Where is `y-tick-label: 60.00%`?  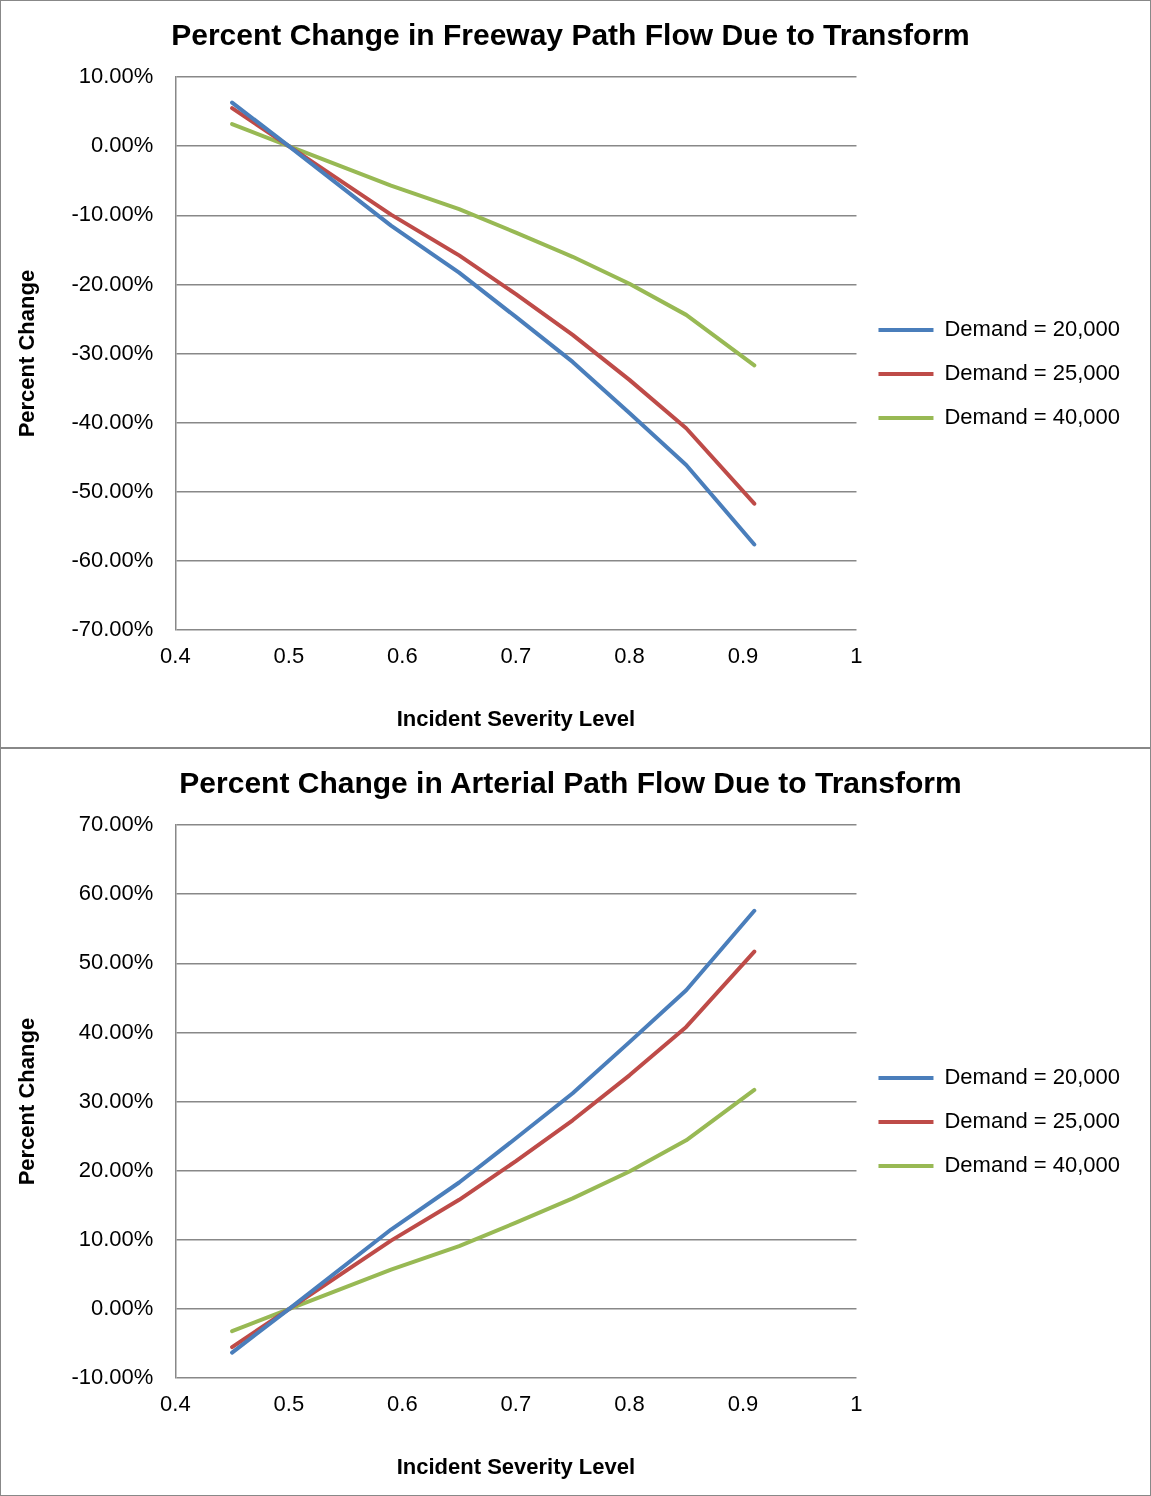
y-tick-label: 60.00% is located at coordinates (116, 893).